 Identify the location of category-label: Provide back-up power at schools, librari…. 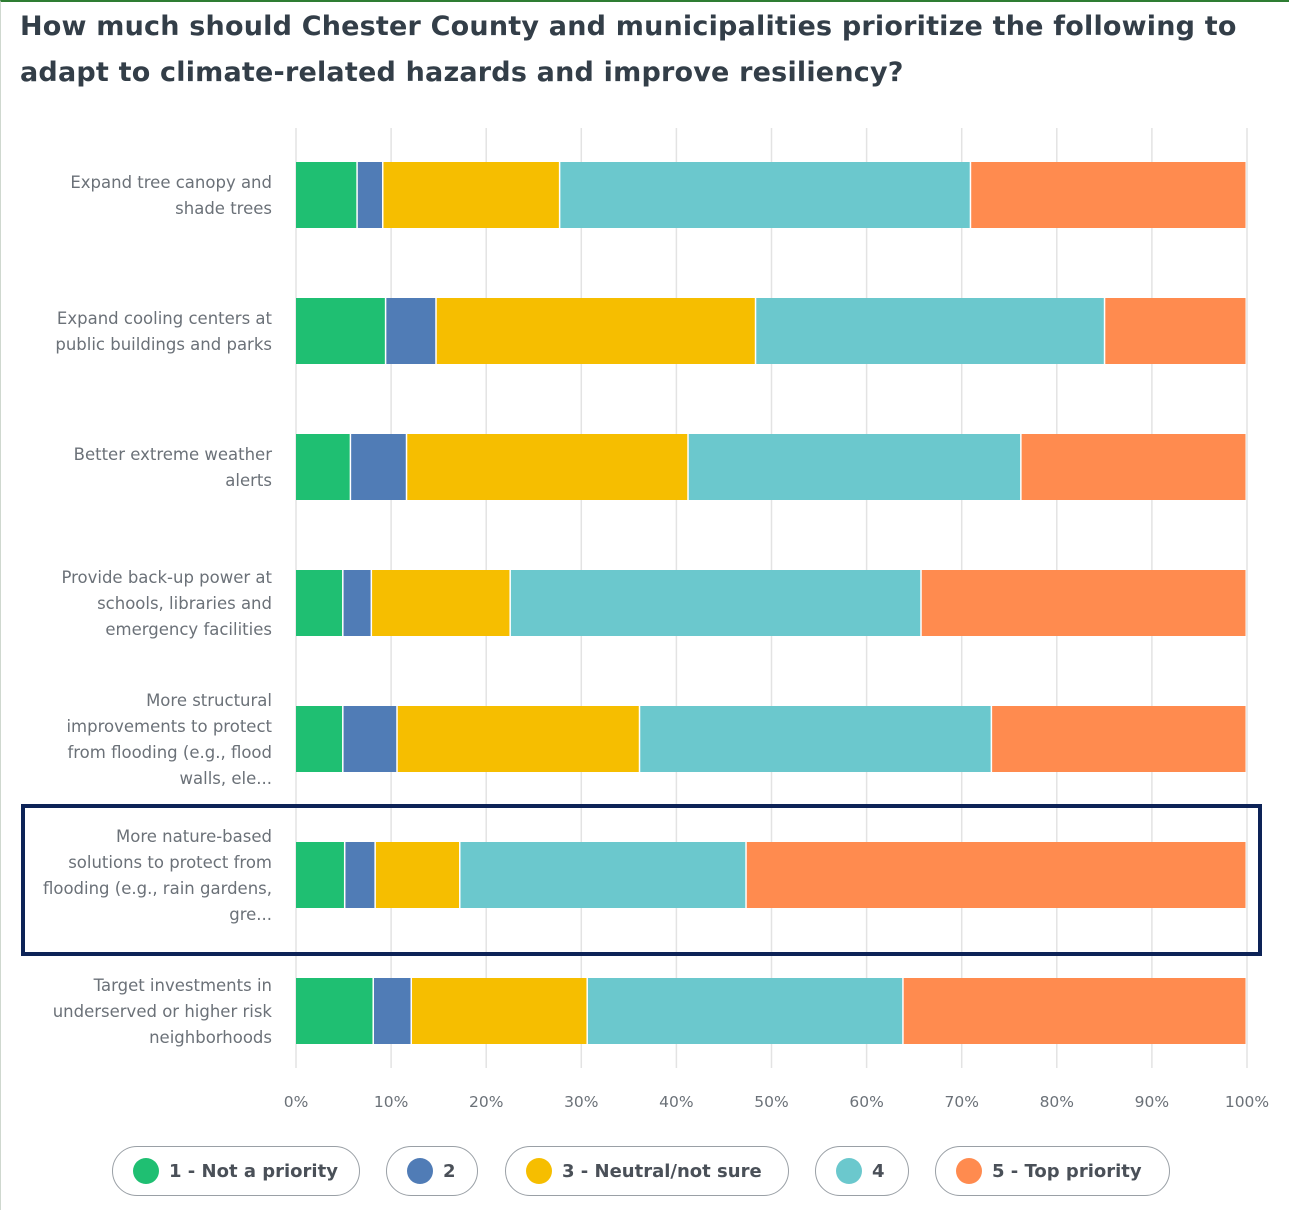
(166, 603).